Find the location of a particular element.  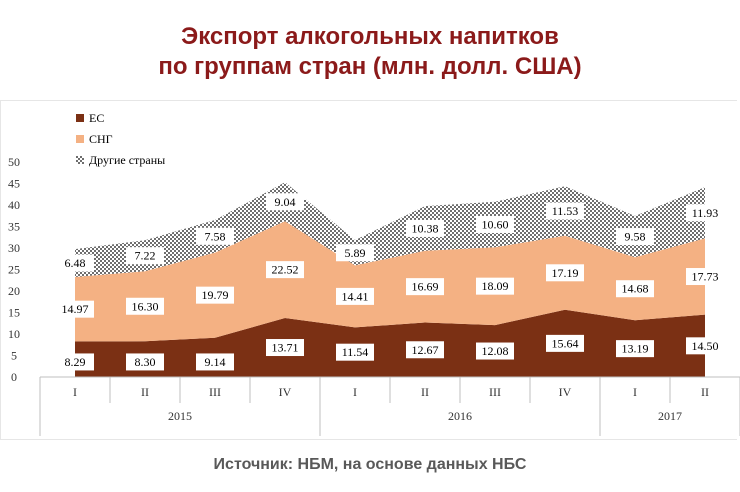

y-tick-label: 50 is located at coordinates (14, 162).